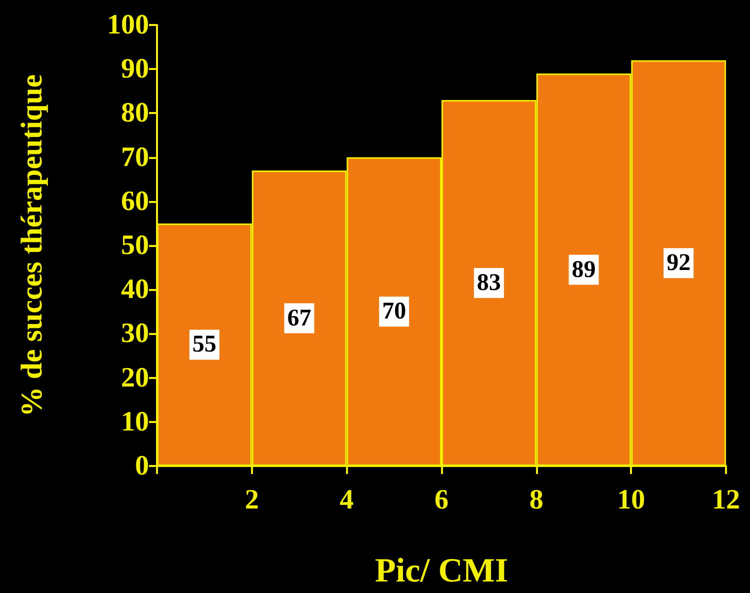  I want to click on x-axis-title: Pic/ CMI, so click(441, 571).